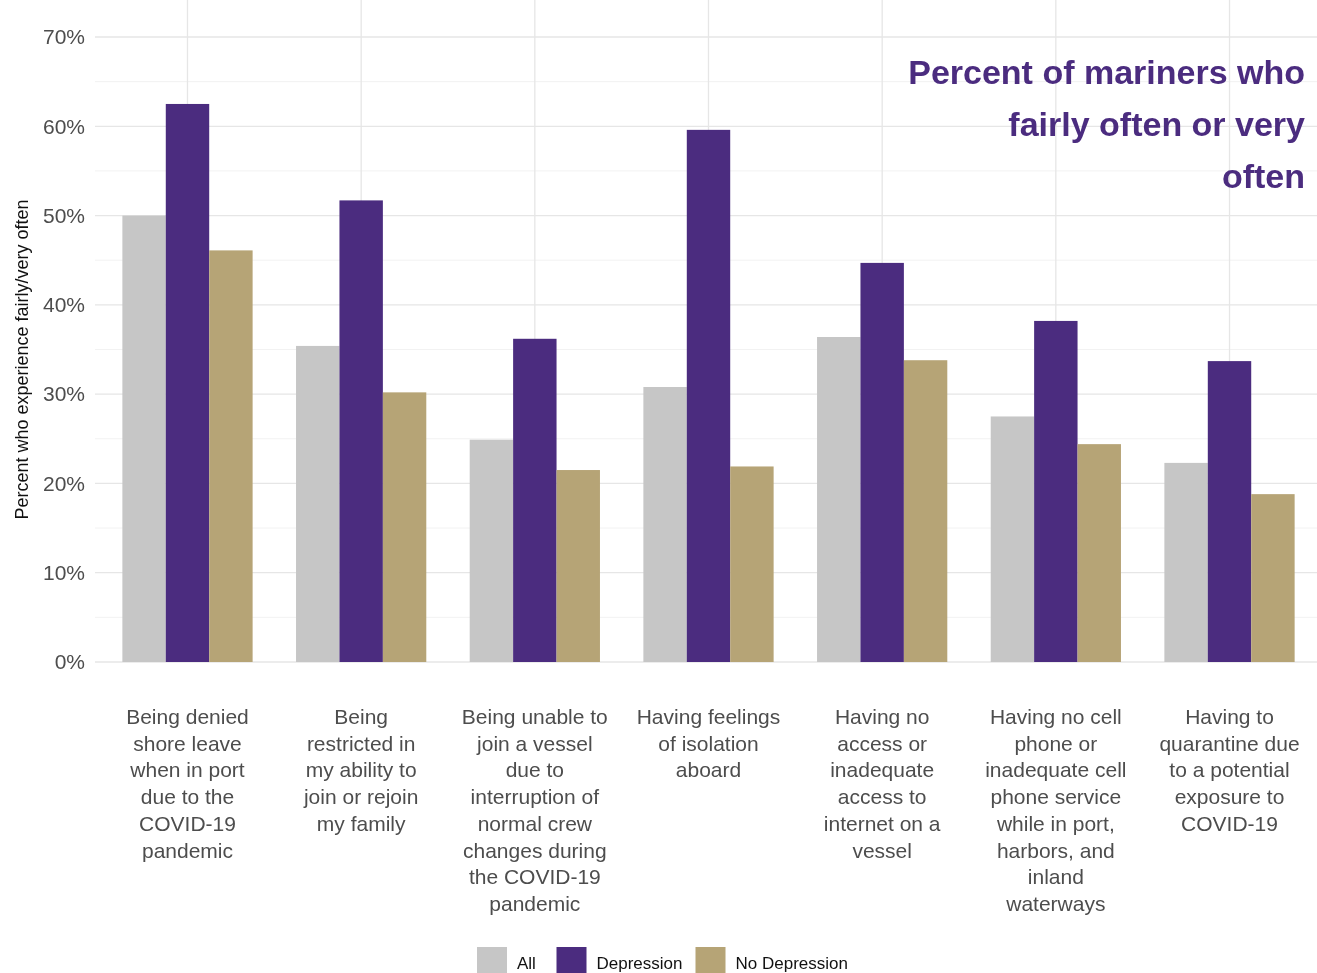  Describe the element at coordinates (69, 662) in the screenshot. I see `y-tick-label: 0%` at that location.